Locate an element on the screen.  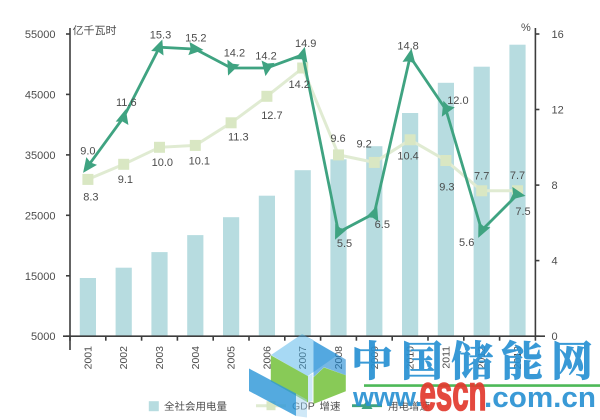
svg-text: 2001 is located at coordinates (88, 358).